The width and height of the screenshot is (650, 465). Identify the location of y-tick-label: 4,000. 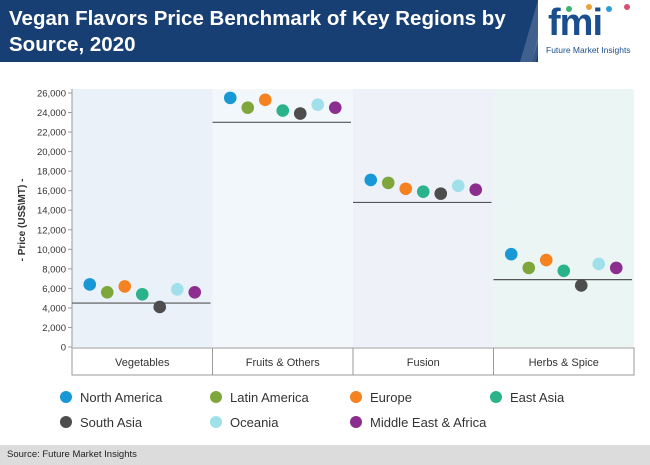
(54, 308).